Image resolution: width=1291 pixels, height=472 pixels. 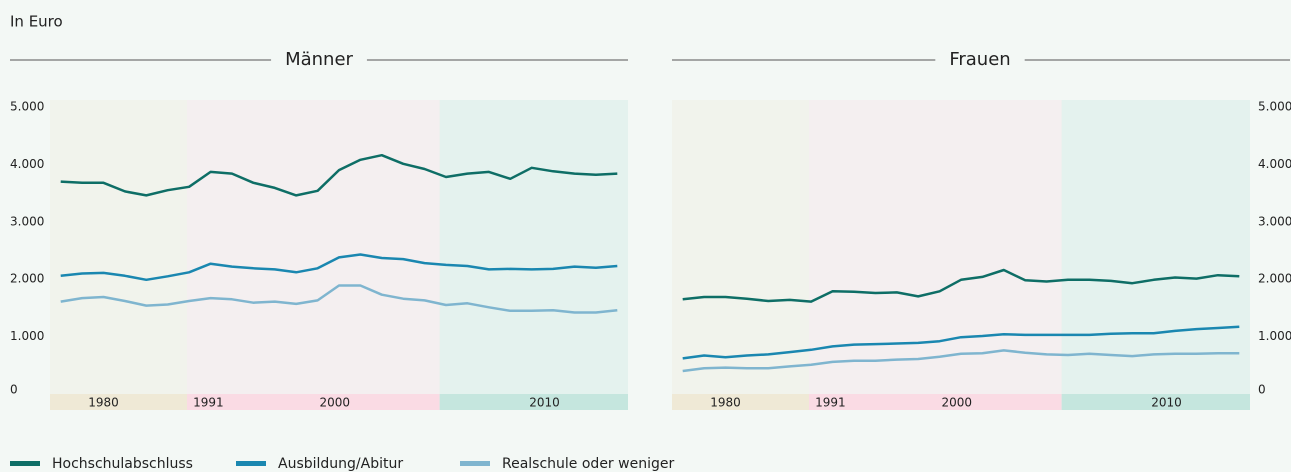 I want to click on panel-title: Frauen, so click(x=979, y=59).